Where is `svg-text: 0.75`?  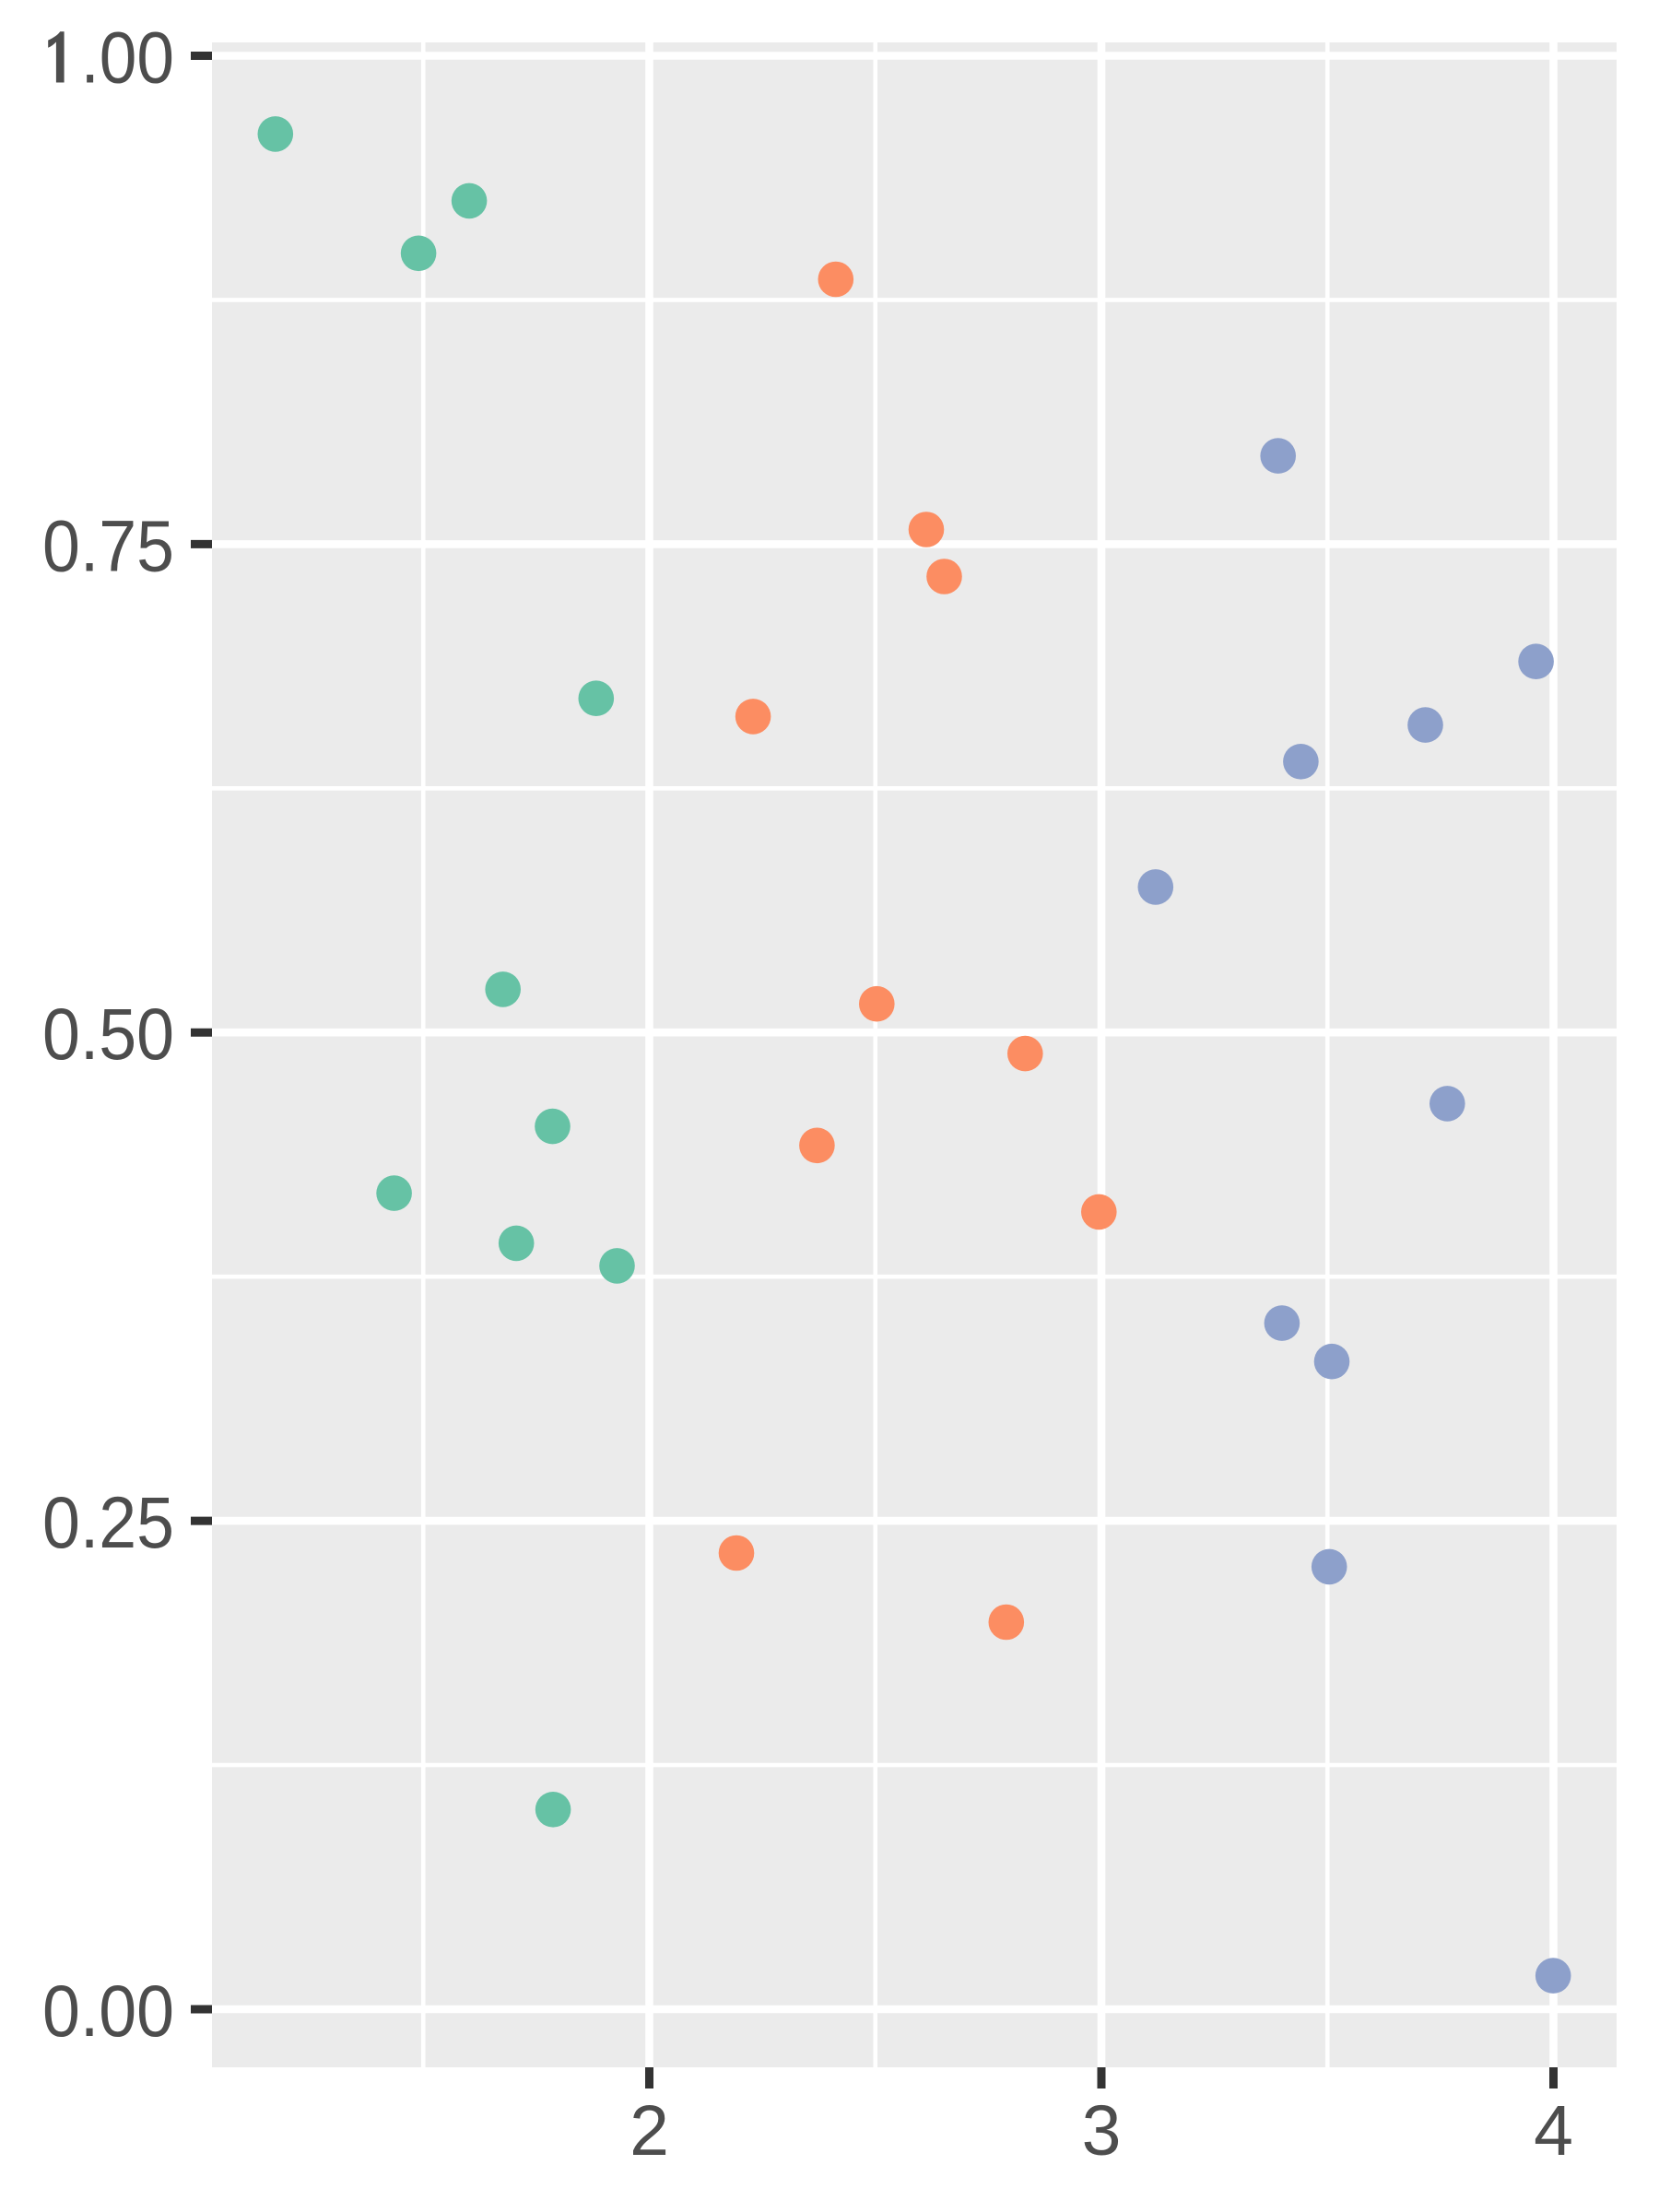
svg-text: 0.75 is located at coordinates (108, 545).